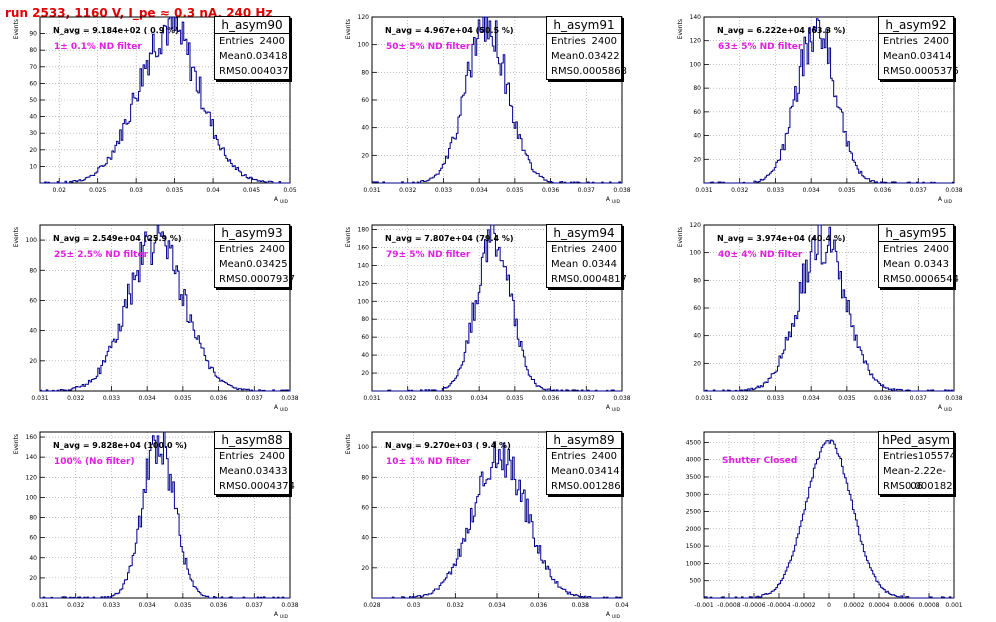 This screenshot has width=996, height=622. Describe the element at coordinates (33, 67) in the screenshot. I see `y-tick-label: 70` at that location.